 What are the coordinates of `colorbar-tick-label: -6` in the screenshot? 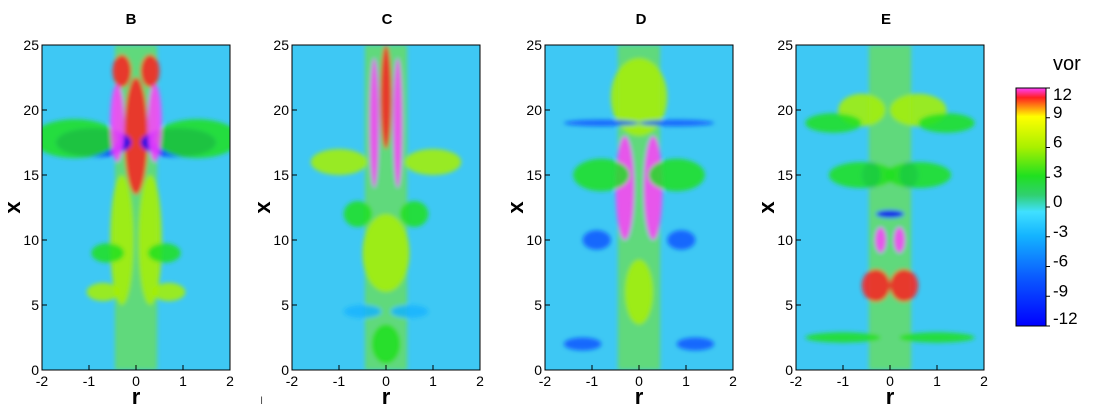 It's located at (1060, 261).